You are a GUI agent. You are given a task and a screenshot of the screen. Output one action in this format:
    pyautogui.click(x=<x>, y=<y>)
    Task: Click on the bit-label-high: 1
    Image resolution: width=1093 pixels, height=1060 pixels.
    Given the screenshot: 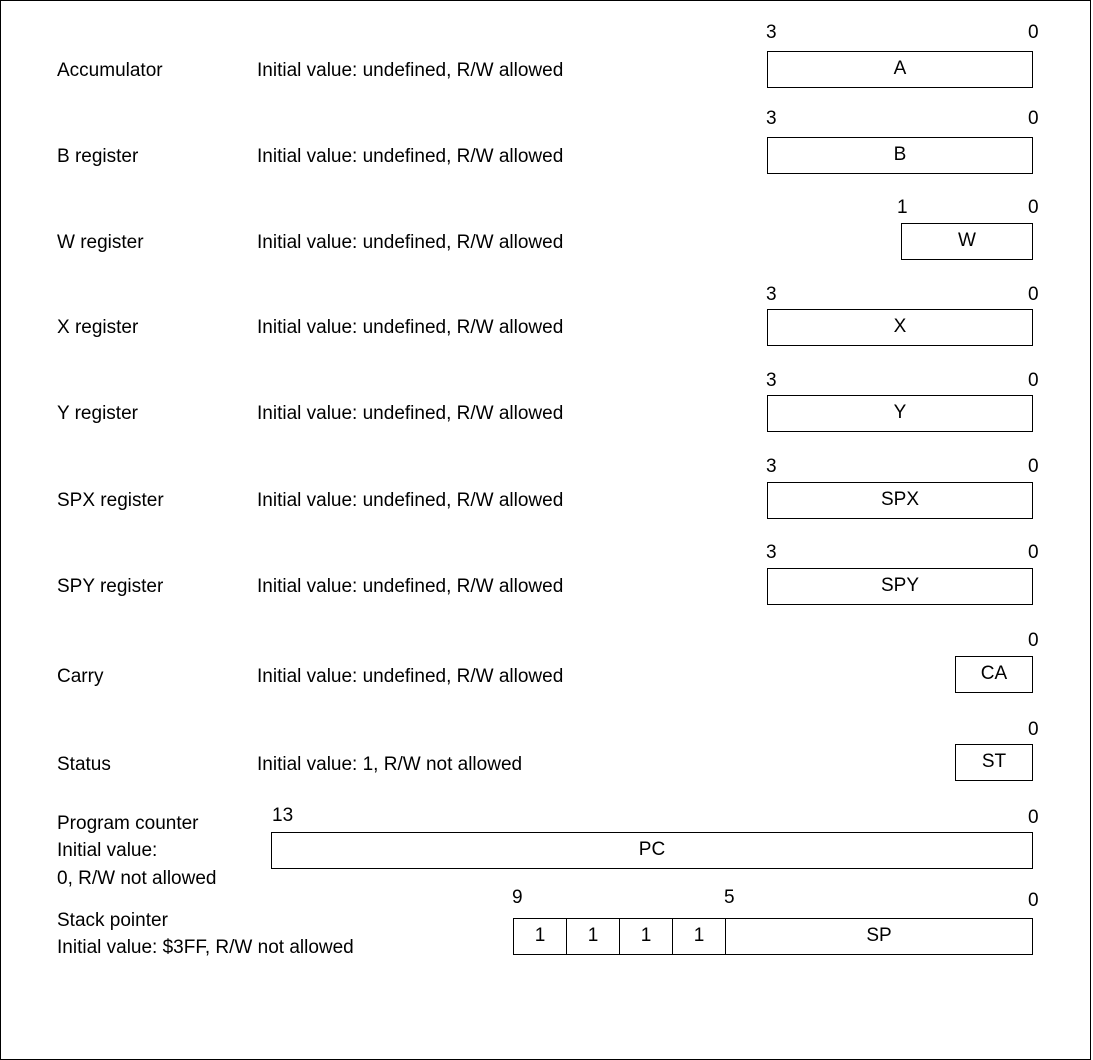 What is the action you would take?
    pyautogui.click(x=902, y=207)
    